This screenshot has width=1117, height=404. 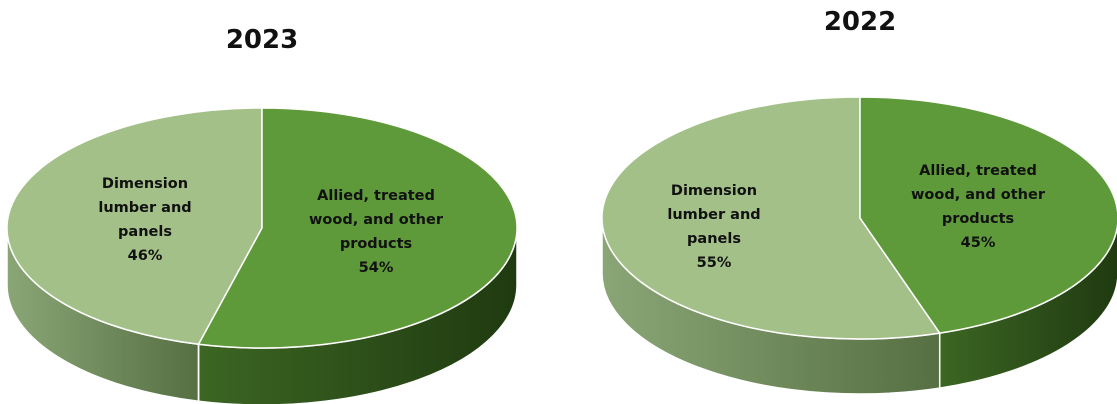 What do you see at coordinates (262, 40) in the screenshot?
I see `chart-title-1: 2023` at bounding box center [262, 40].